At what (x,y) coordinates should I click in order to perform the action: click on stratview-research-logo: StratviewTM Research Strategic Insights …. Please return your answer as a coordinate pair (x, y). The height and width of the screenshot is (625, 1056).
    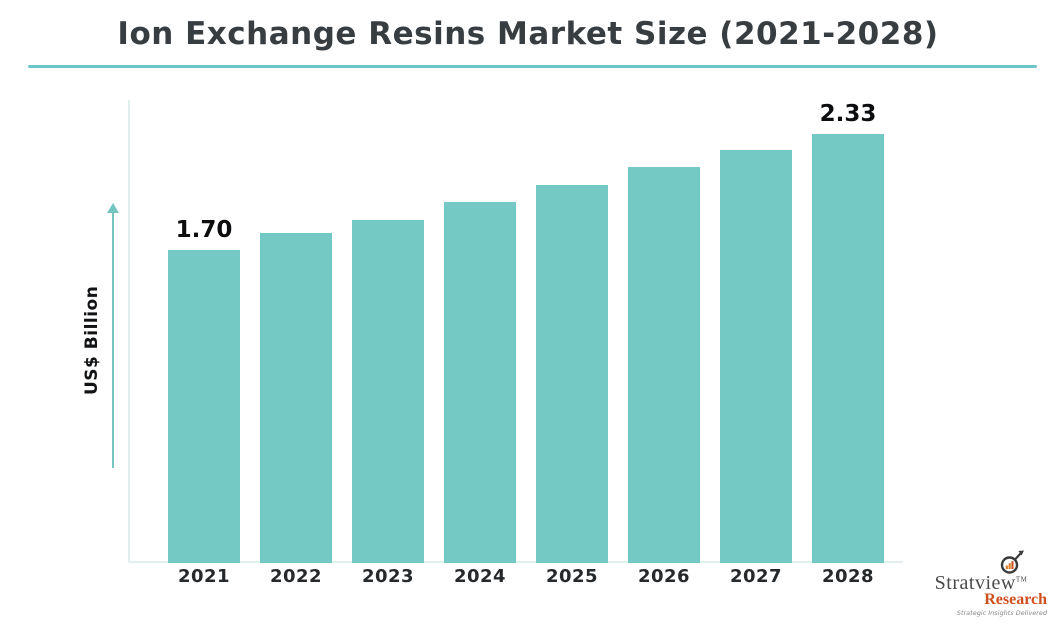
    Looking at the image, I should click on (986, 585).